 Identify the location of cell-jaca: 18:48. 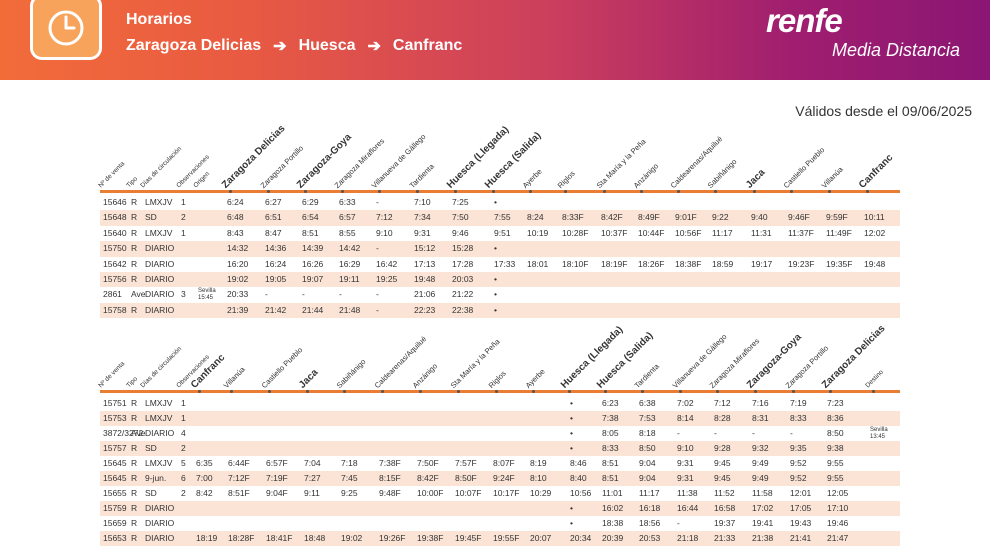
(315, 538).